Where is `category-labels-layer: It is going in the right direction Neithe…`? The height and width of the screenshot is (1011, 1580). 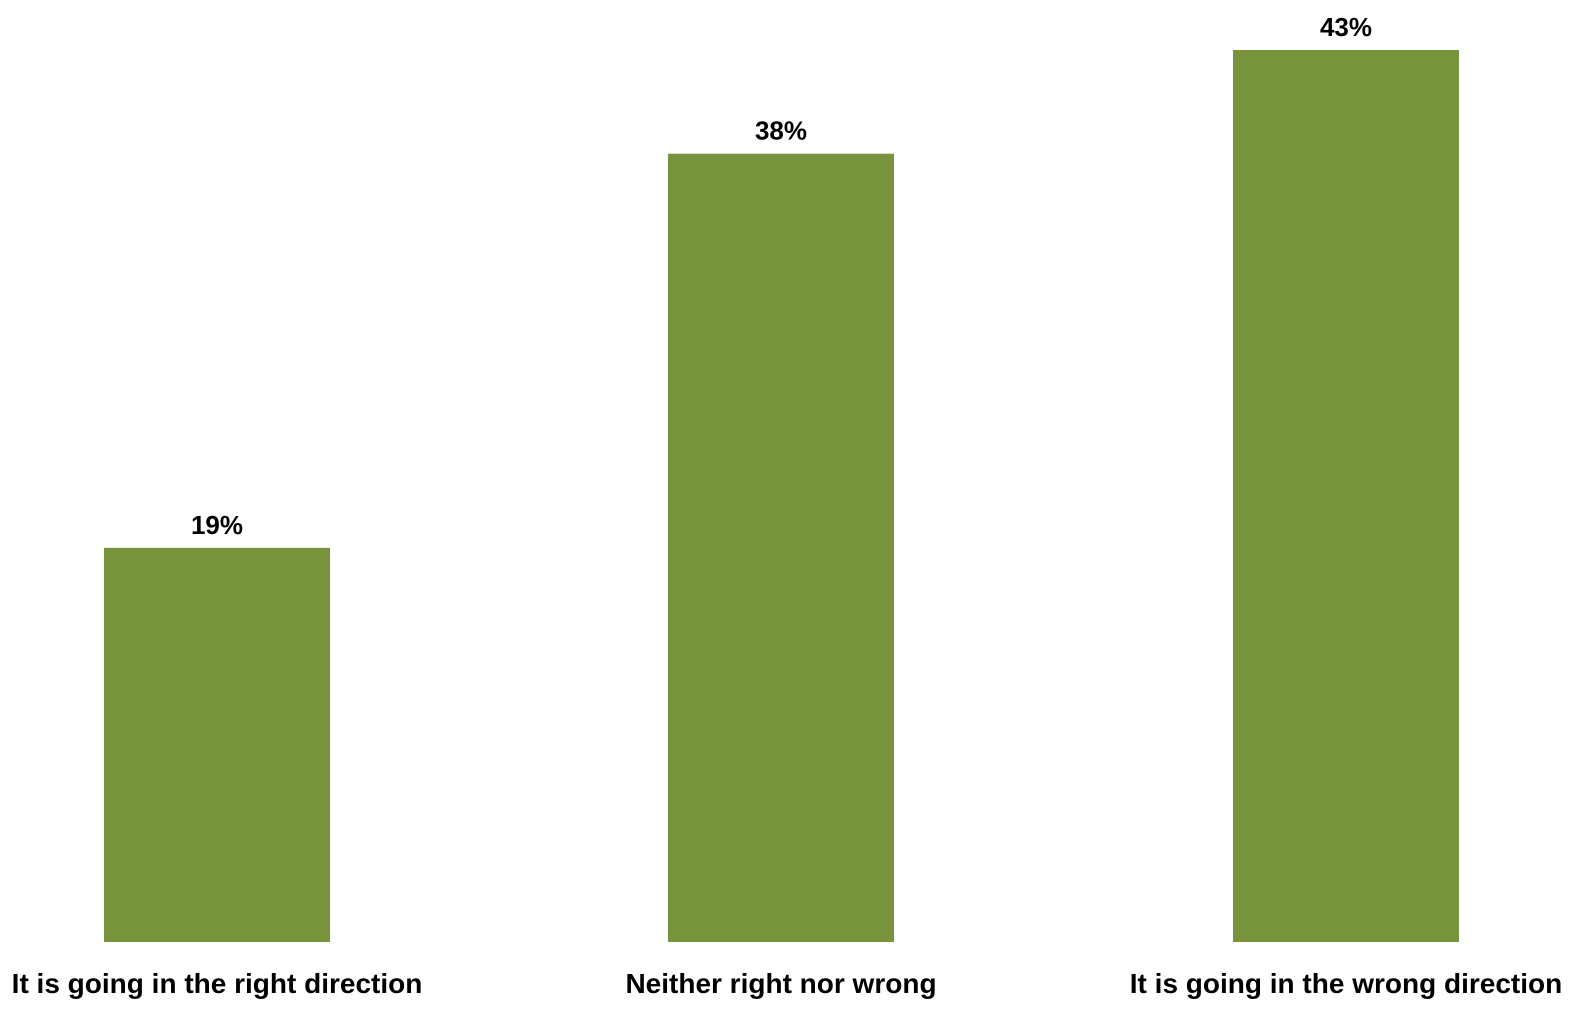
category-labels-layer: It is going in the right direction Neithe… is located at coordinates (787, 983).